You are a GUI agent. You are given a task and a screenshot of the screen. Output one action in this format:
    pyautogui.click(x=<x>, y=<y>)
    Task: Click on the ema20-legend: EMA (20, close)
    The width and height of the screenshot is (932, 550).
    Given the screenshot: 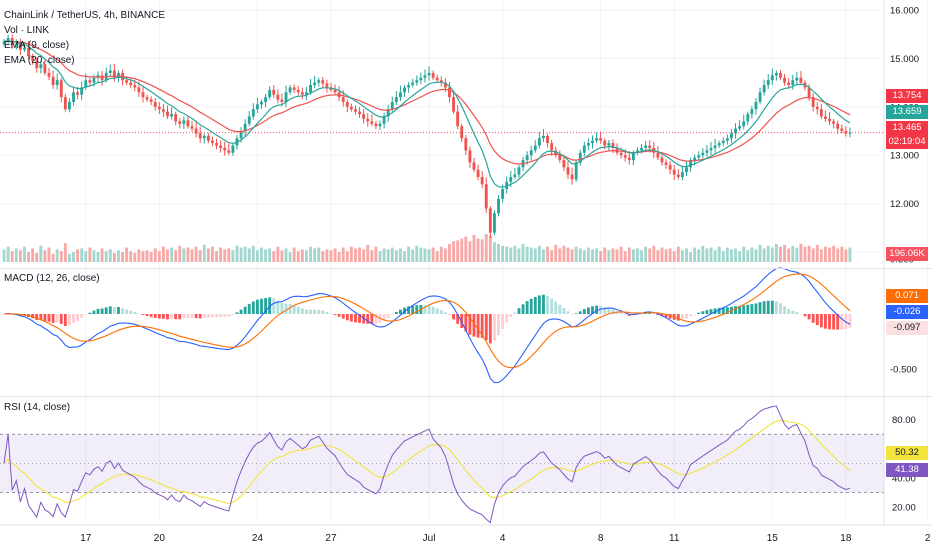 What is the action you would take?
    pyautogui.click(x=39, y=60)
    